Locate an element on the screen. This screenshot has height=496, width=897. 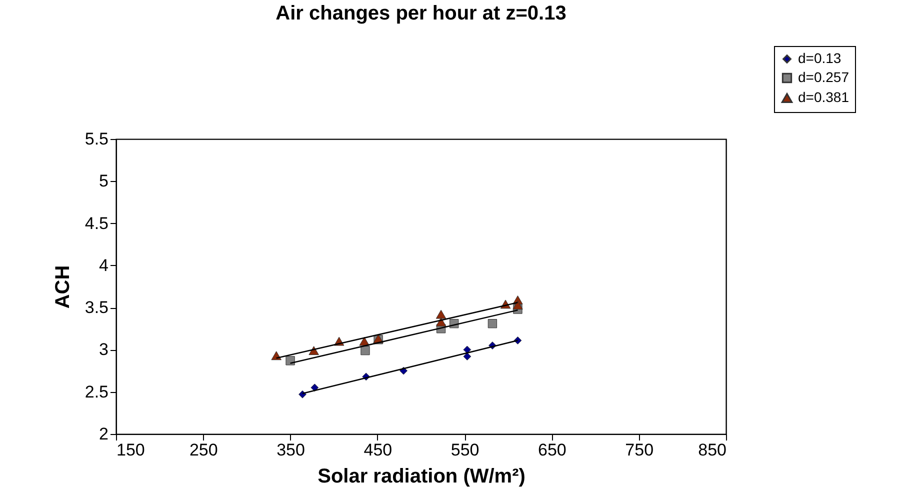
x-tick-label: 450 is located at coordinates (378, 450).